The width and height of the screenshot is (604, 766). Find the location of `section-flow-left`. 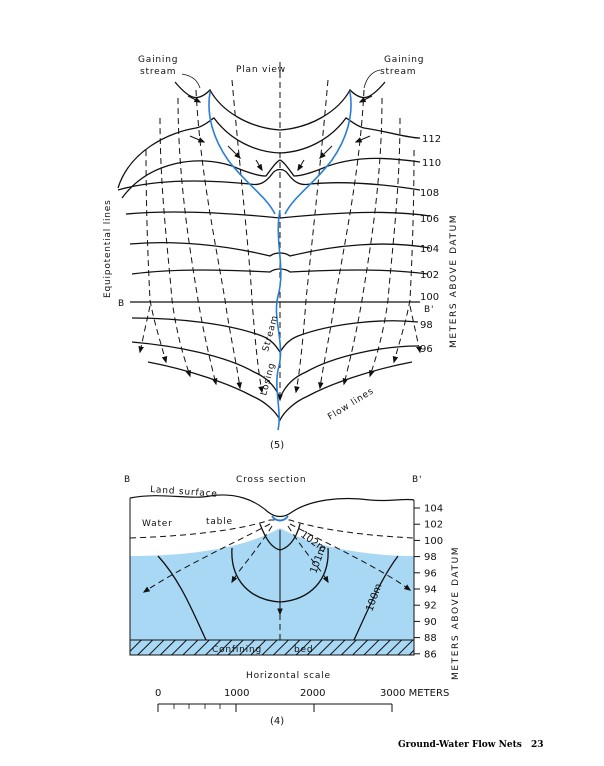

section-flow-left is located at coordinates (206, 558).